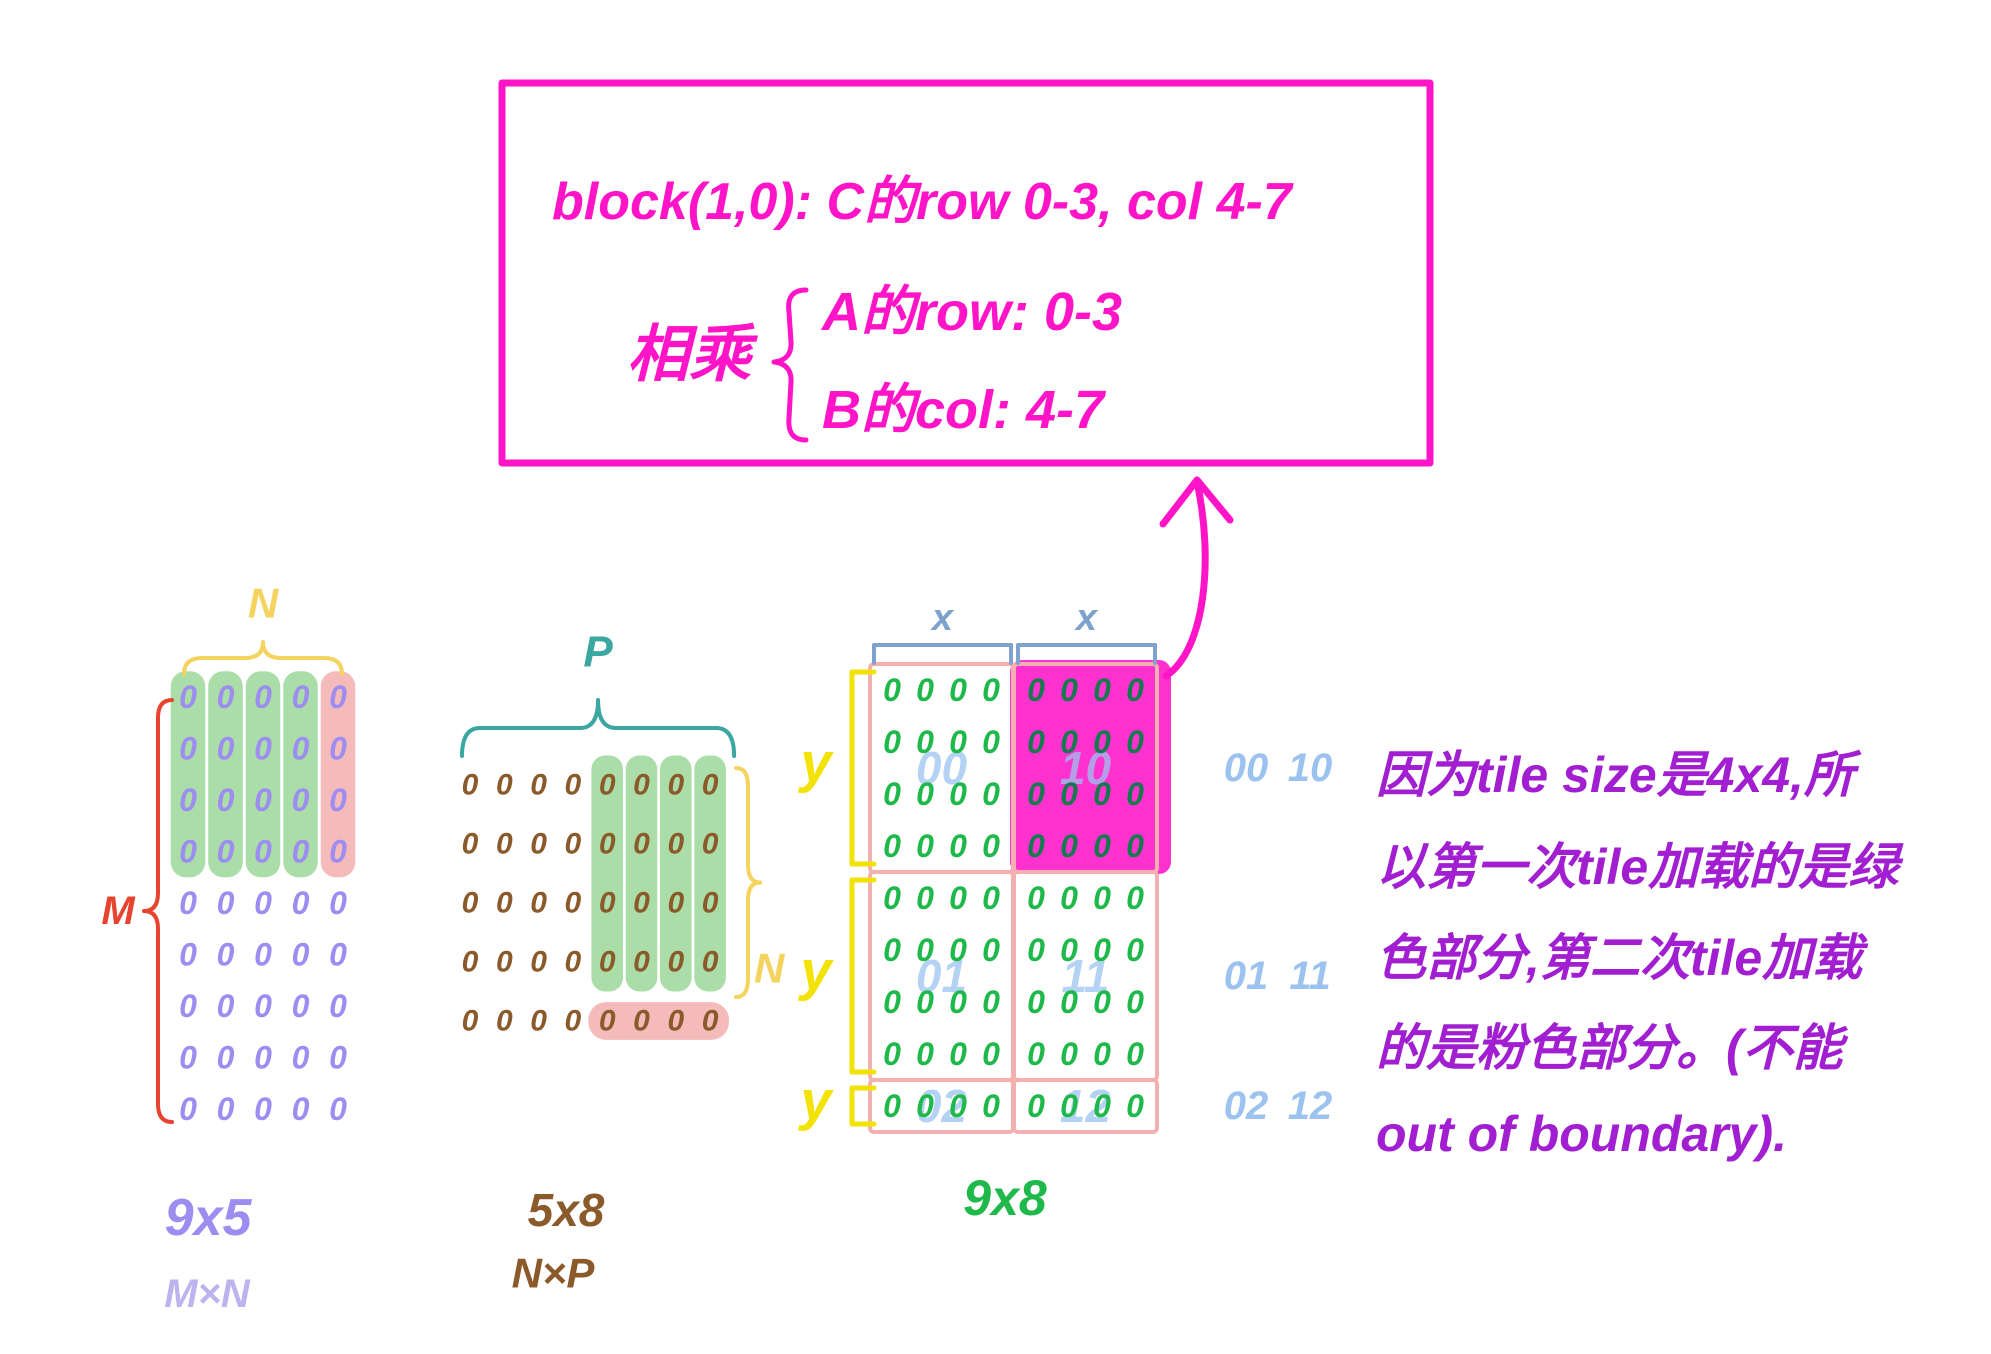 This screenshot has width=1991, height=1354. I want to click on matrix-c-x-bracket, so click(942, 654).